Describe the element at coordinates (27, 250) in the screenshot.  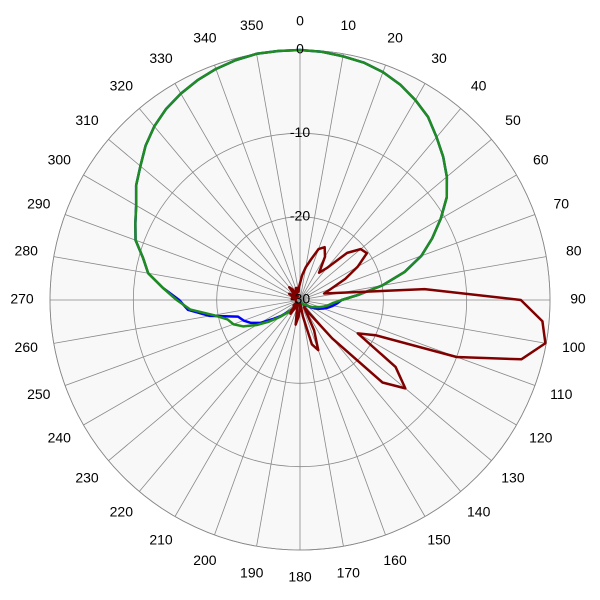
I see `angle-label: 280` at that location.